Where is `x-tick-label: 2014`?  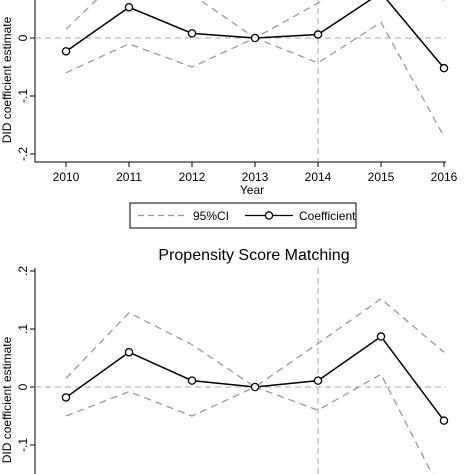
x-tick-label: 2014 is located at coordinates (318, 177).